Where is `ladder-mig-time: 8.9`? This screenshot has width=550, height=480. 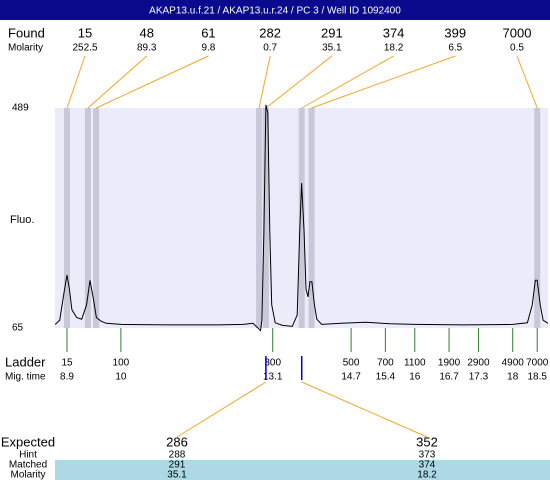 ladder-mig-time: 8.9 is located at coordinates (67, 377).